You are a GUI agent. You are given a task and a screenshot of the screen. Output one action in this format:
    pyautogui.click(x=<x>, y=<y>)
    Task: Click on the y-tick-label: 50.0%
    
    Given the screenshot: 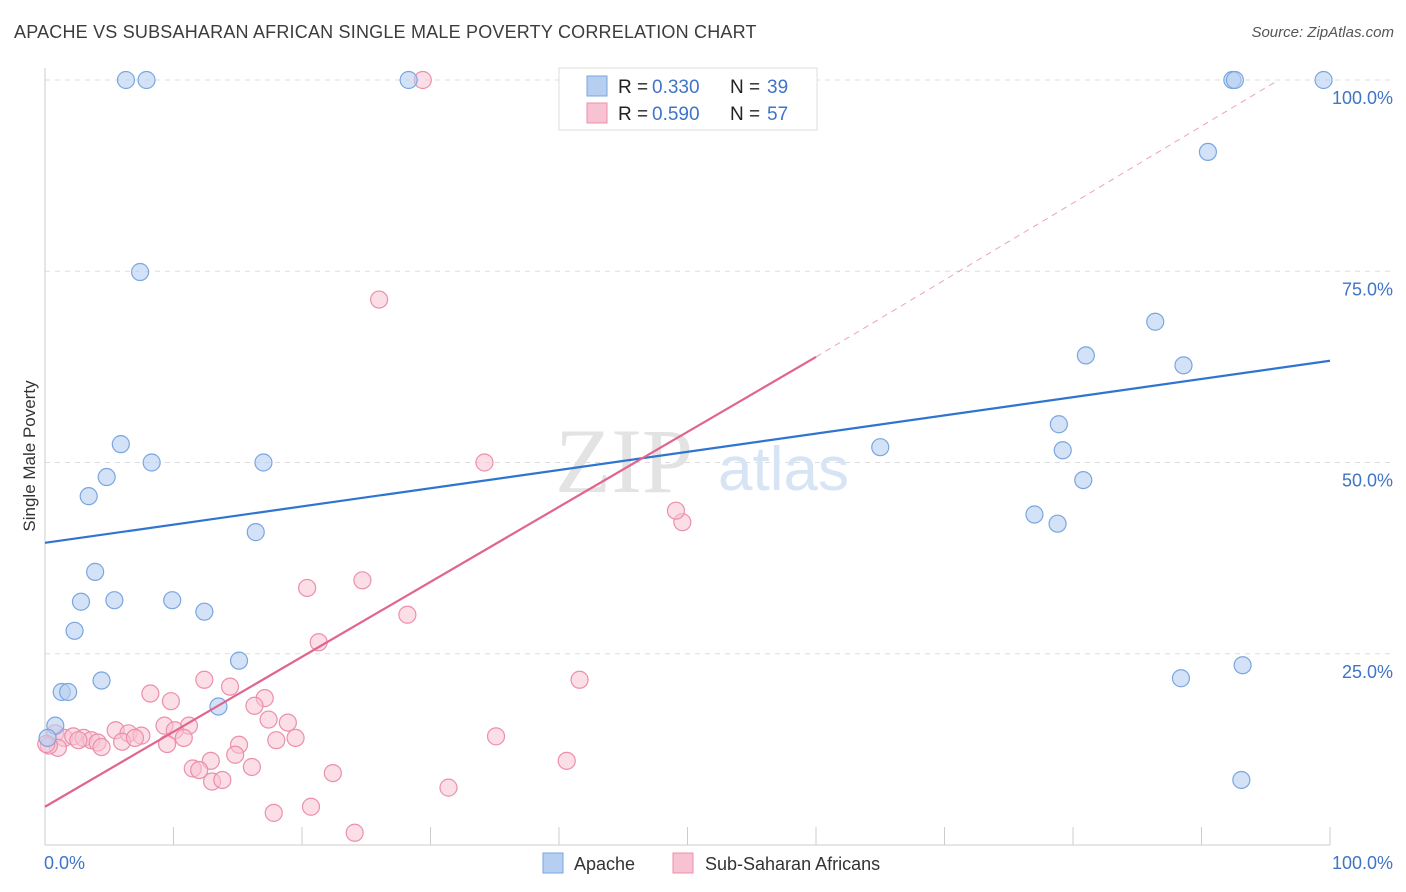 What is the action you would take?
    pyautogui.click(x=1367, y=481)
    